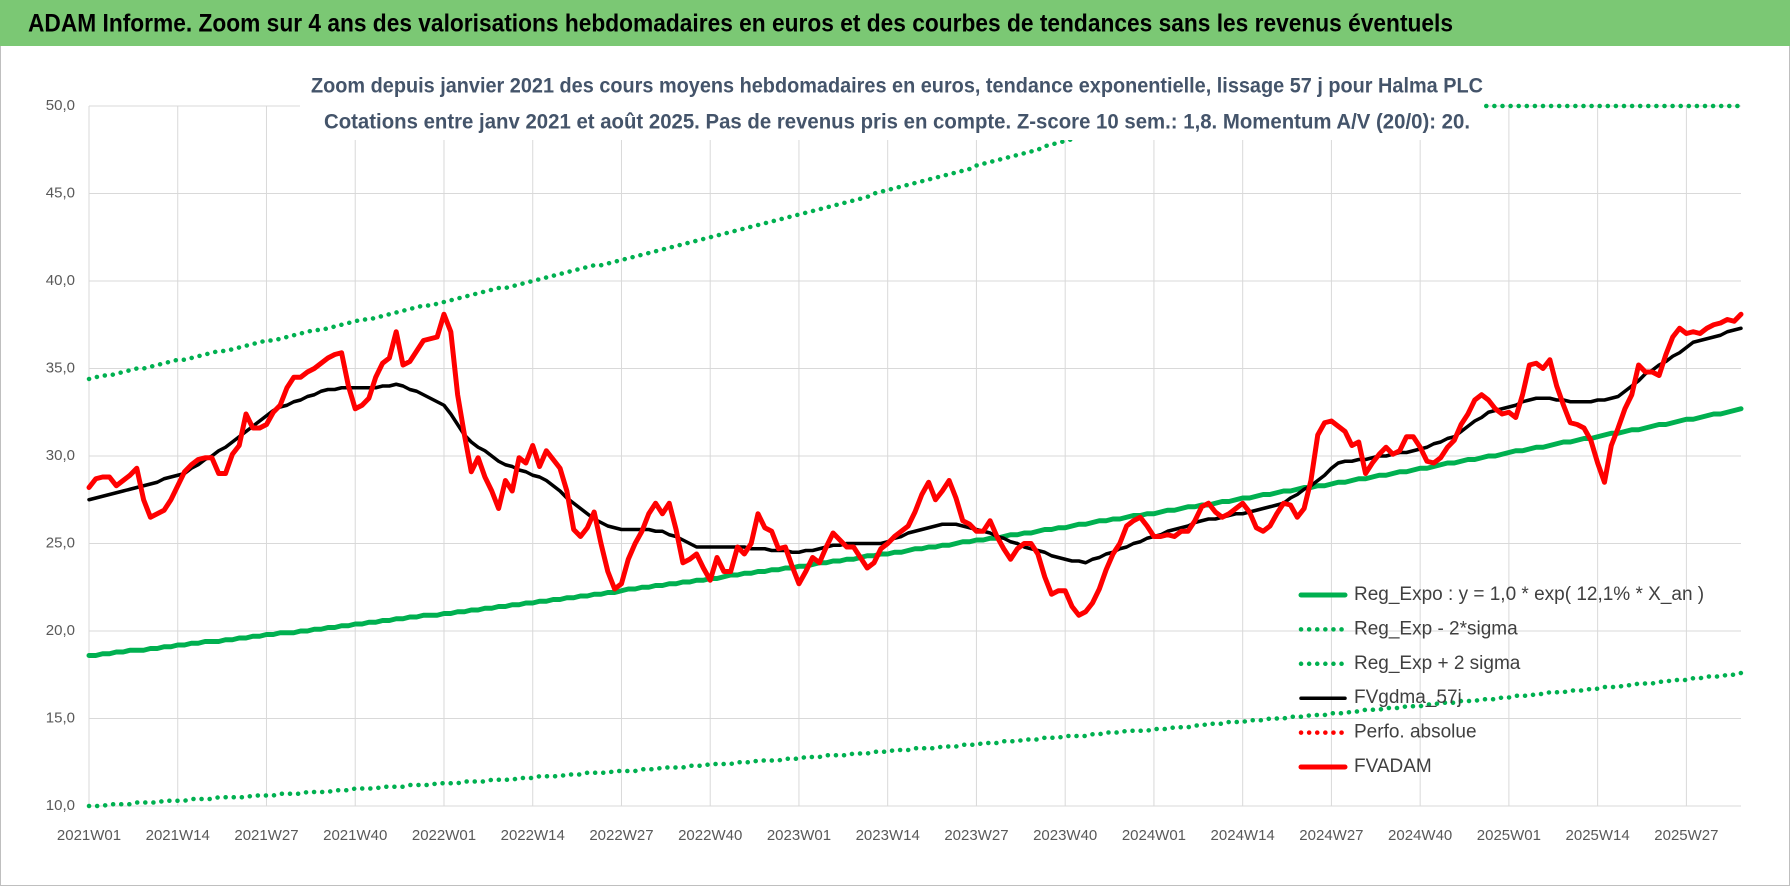 The width and height of the screenshot is (1790, 887). I want to click on legend-label: FVADAM, so click(1393, 766).